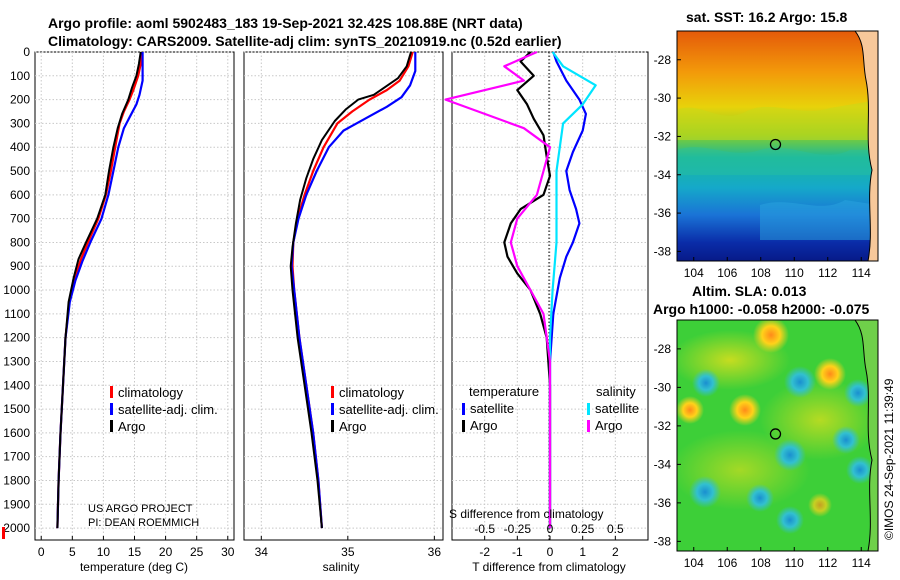 Image resolution: width=900 pixels, height=580 pixels. What do you see at coordinates (100, 290) in the screenshot?
I see `temperature-lines` at bounding box center [100, 290].